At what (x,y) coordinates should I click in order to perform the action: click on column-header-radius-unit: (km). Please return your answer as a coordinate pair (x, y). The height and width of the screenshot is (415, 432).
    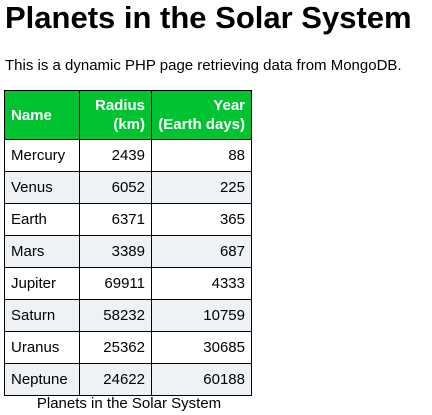
    Looking at the image, I should click on (129, 124).